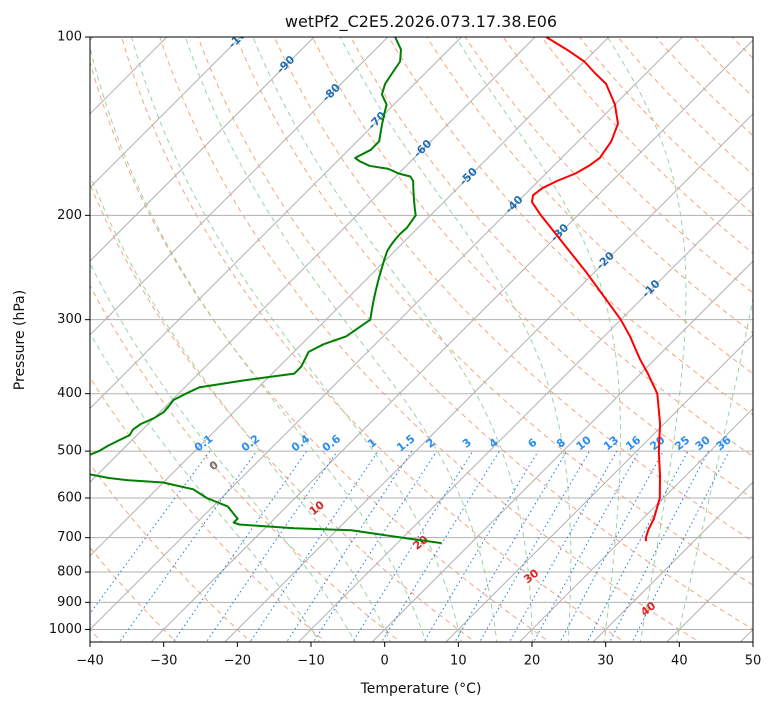  I want to click on y-tick-label: 900, so click(69, 602).